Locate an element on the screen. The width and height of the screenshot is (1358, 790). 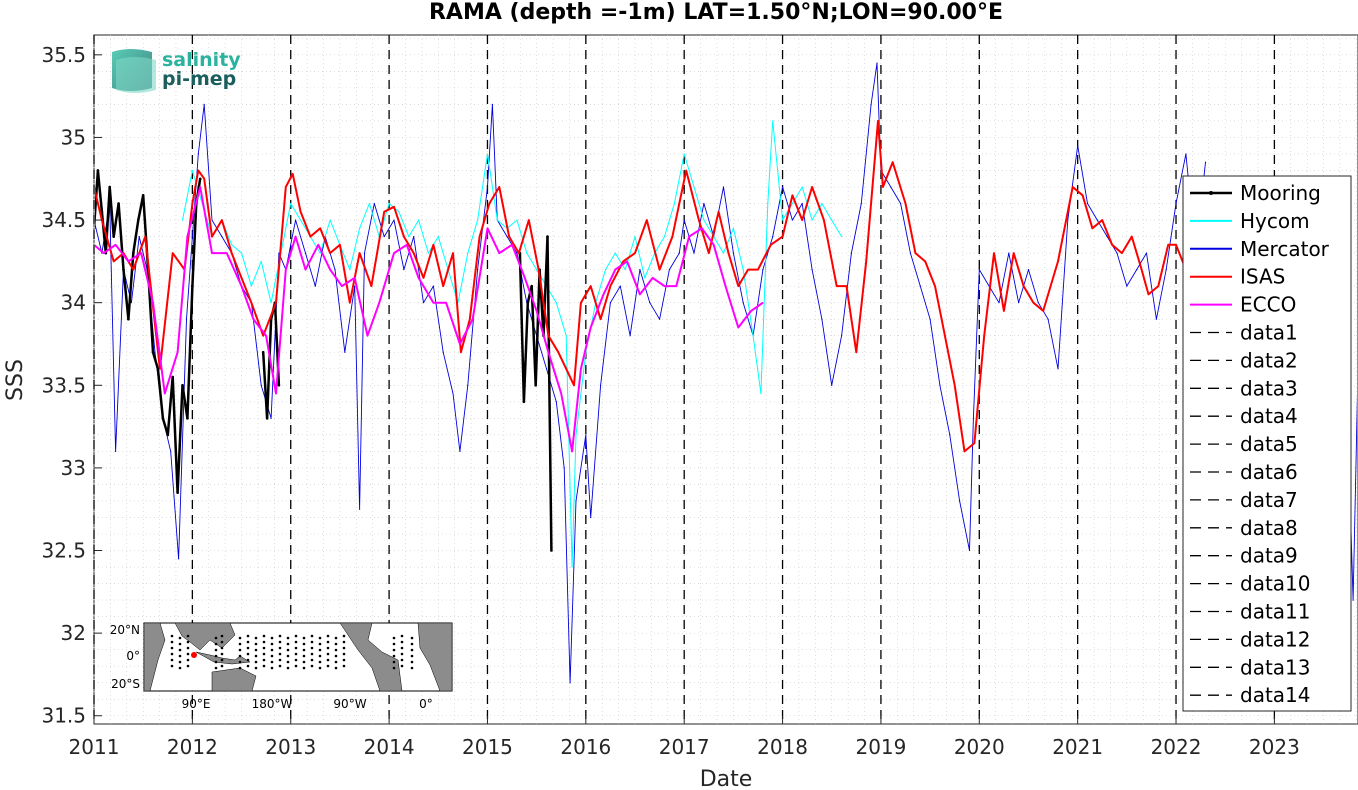
inset-lon-label: 90°E is located at coordinates (196, 704).